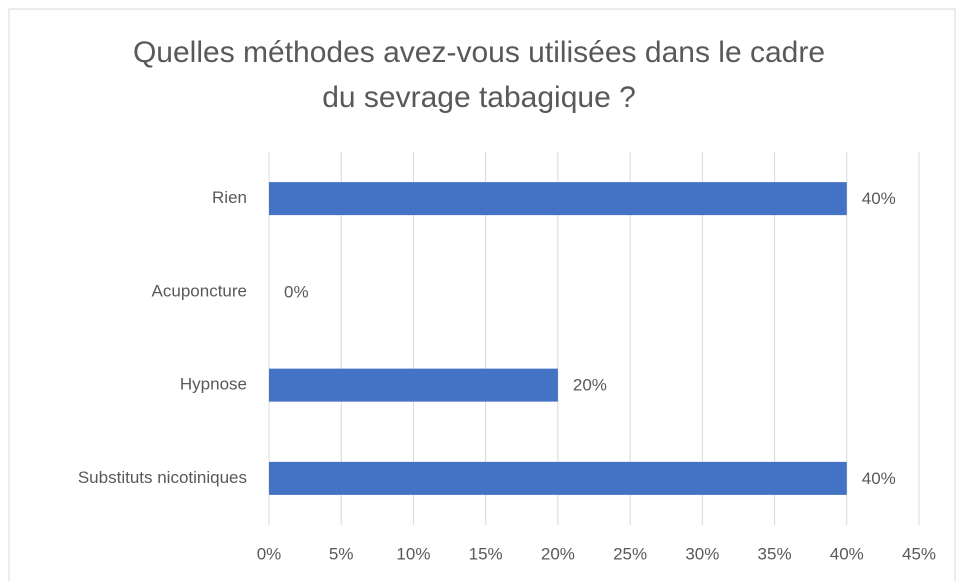  Describe the element at coordinates (486, 553) in the screenshot. I see `x-tick-label: 15%` at that location.